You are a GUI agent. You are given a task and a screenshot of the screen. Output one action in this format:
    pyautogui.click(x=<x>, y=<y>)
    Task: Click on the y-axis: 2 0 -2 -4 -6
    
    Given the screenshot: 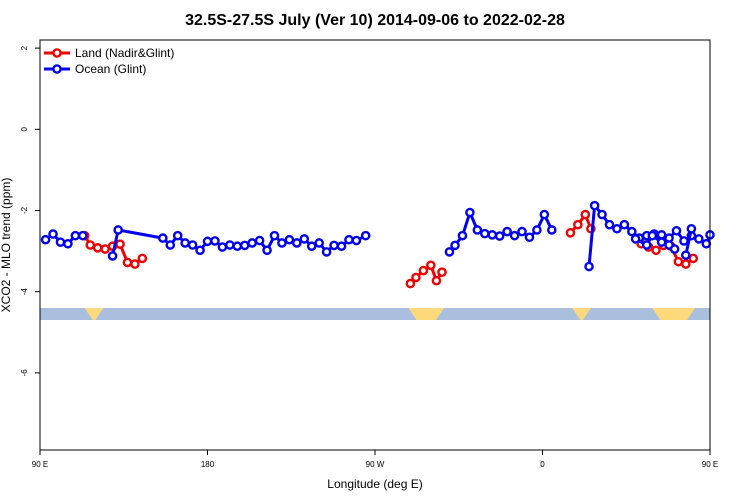 What is the action you would take?
    pyautogui.click(x=30, y=210)
    